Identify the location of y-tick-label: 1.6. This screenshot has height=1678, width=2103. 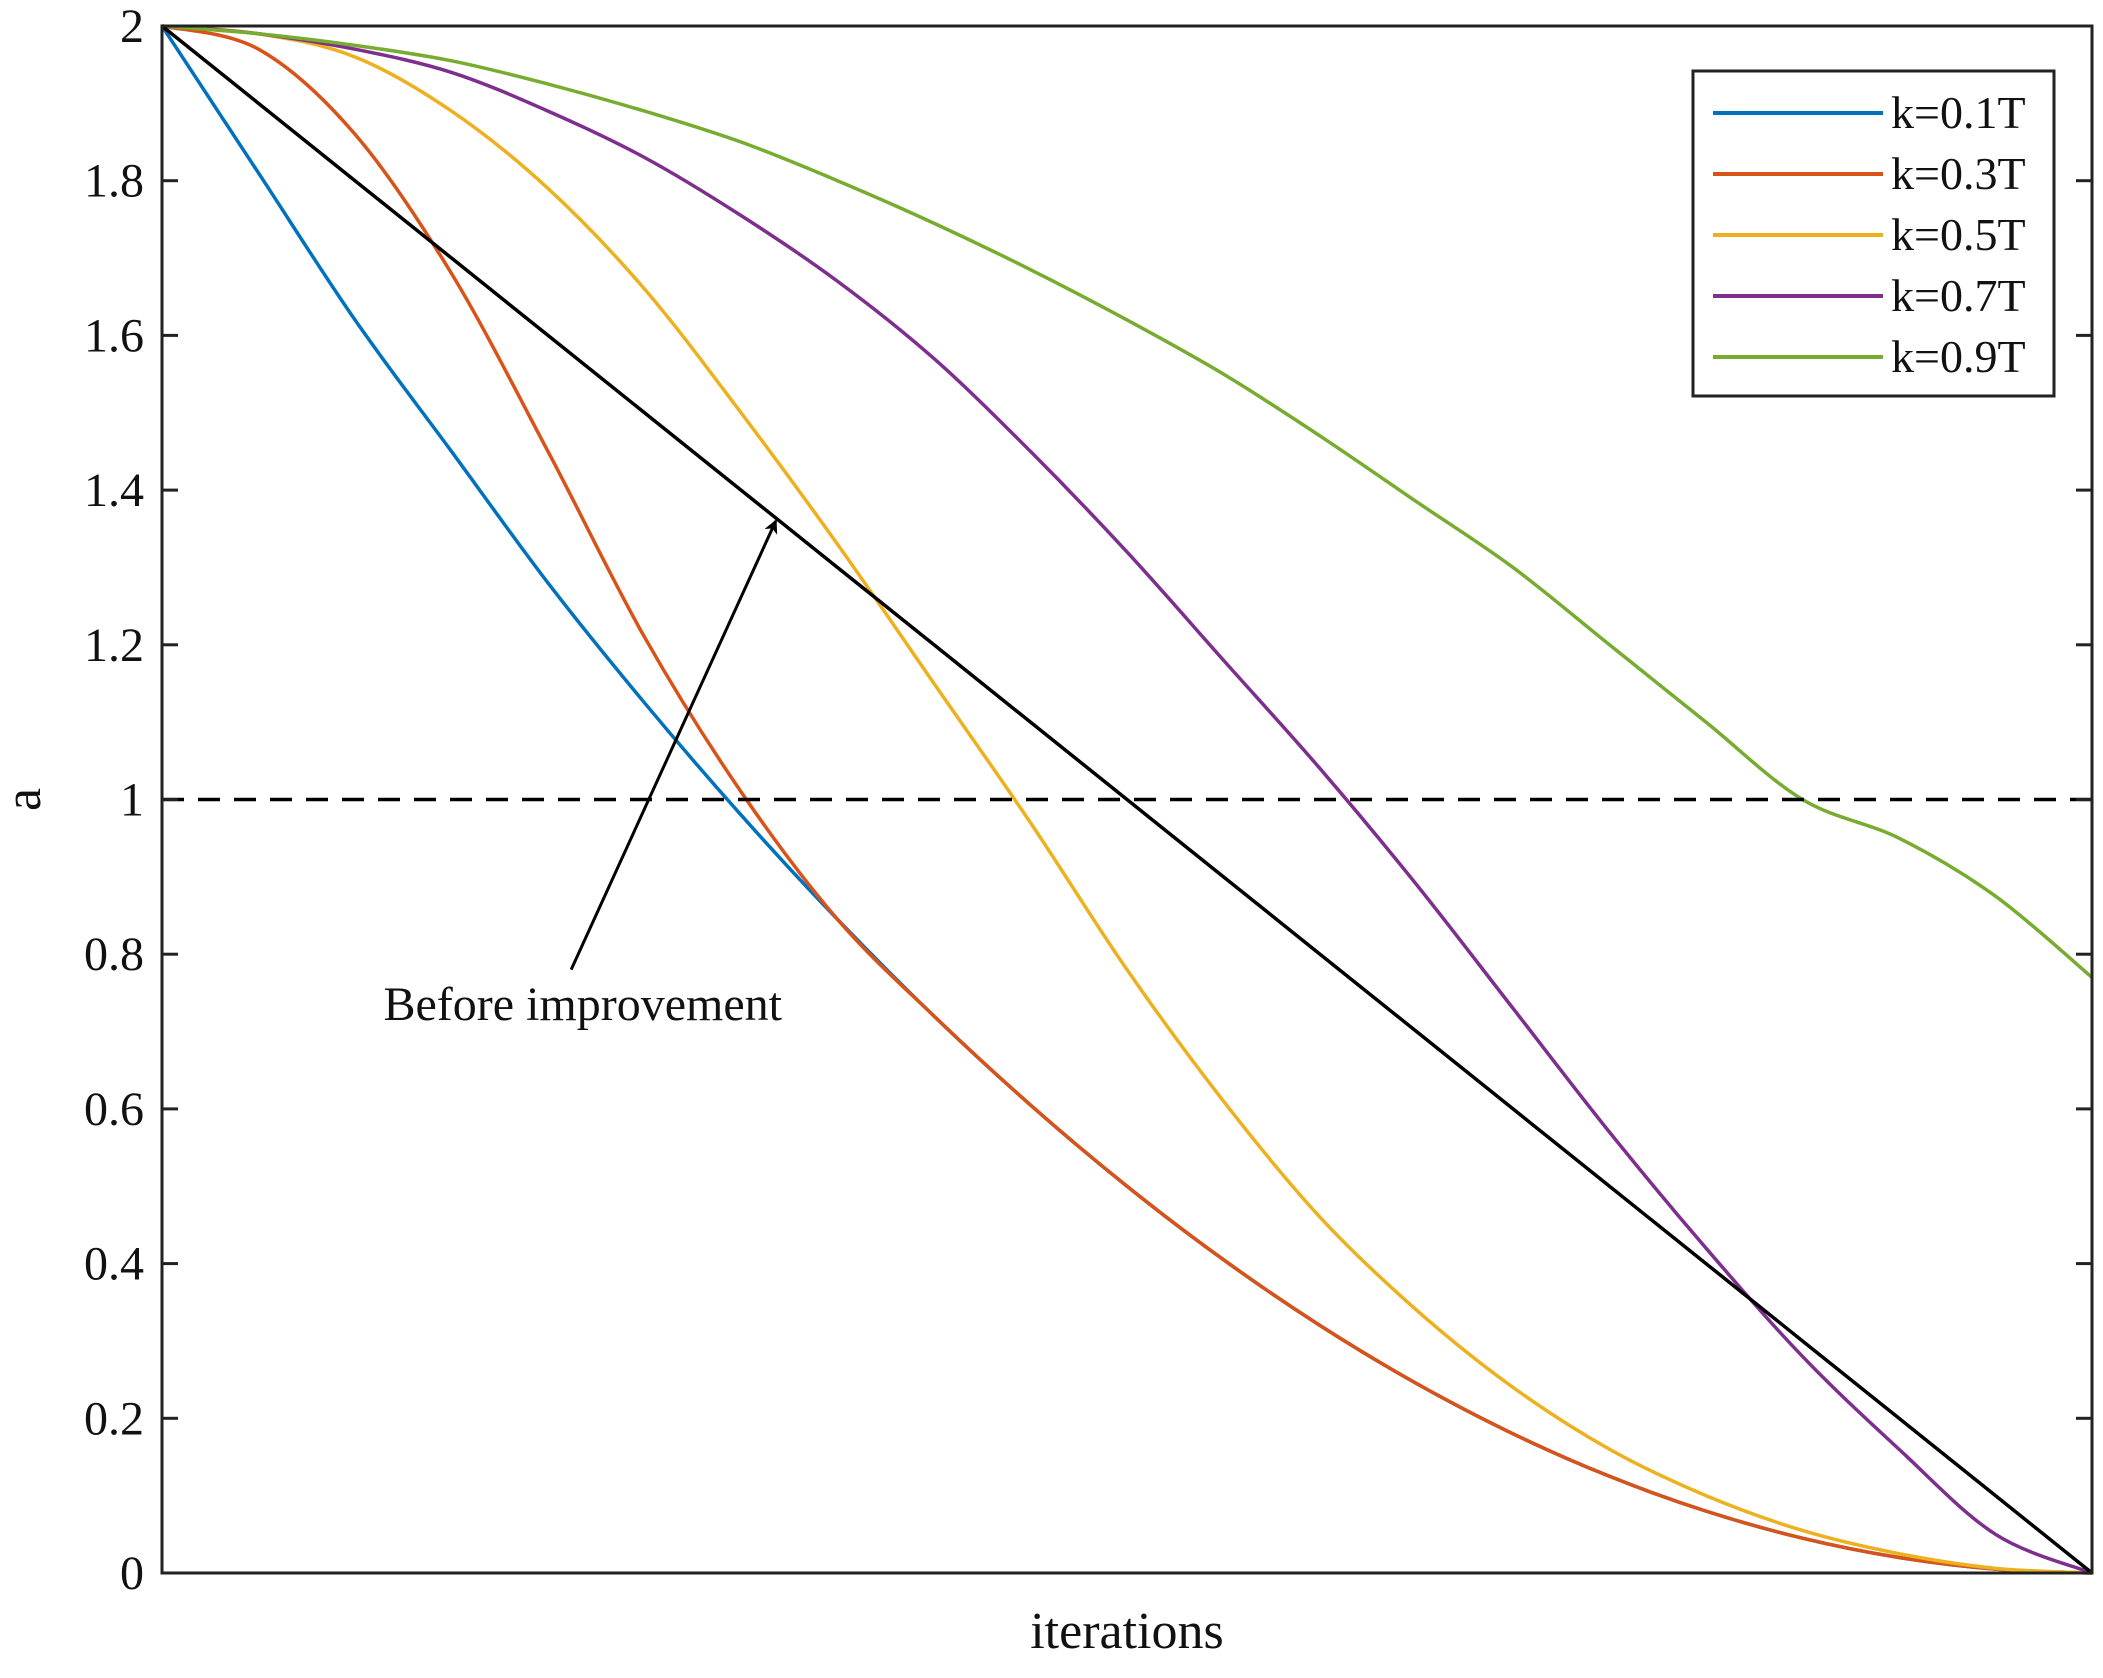
(114, 335).